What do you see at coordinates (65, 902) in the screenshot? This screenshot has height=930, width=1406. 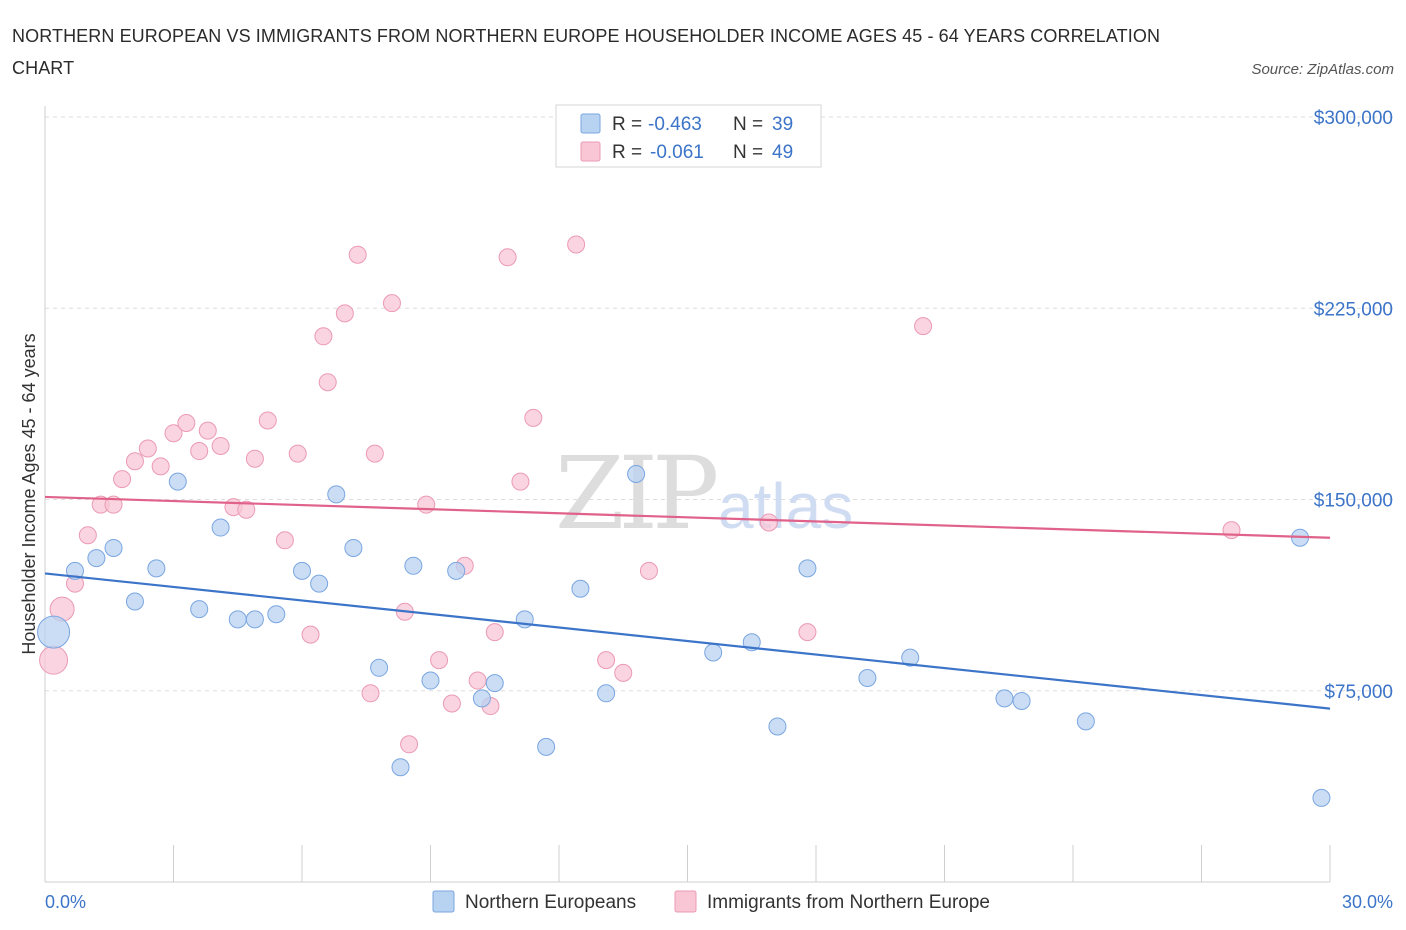 I see `x-tick-label-left: 0.0%` at bounding box center [65, 902].